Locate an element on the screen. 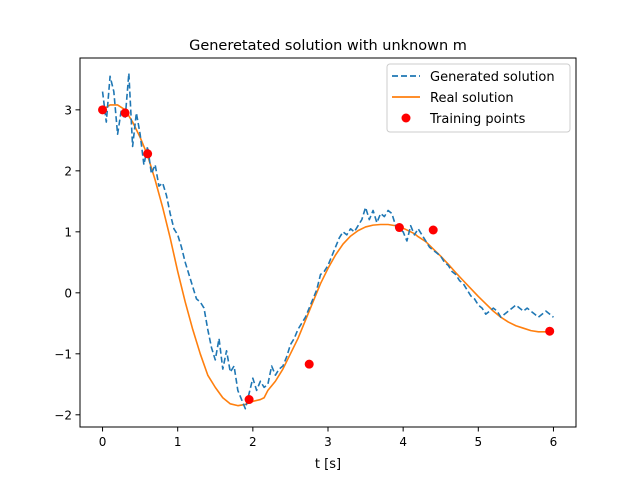 The height and width of the screenshot is (480, 640). x-tick-label: 0 is located at coordinates (103, 442).